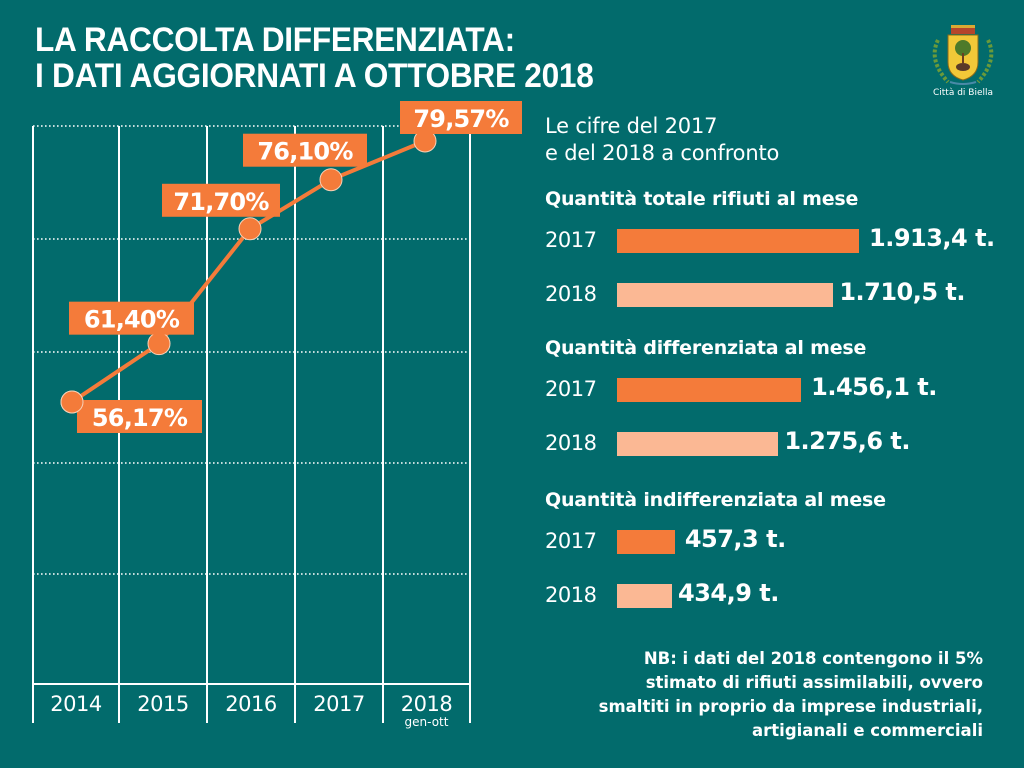 This screenshot has height=768, width=1024. I want to click on data-label: 71,70%, so click(221, 202).